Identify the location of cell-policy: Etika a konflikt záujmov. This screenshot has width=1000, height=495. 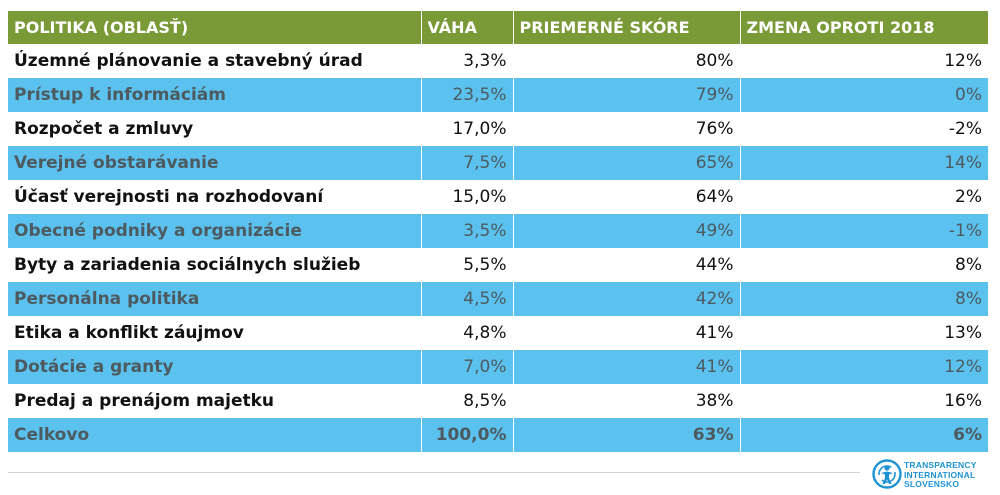
(215, 333).